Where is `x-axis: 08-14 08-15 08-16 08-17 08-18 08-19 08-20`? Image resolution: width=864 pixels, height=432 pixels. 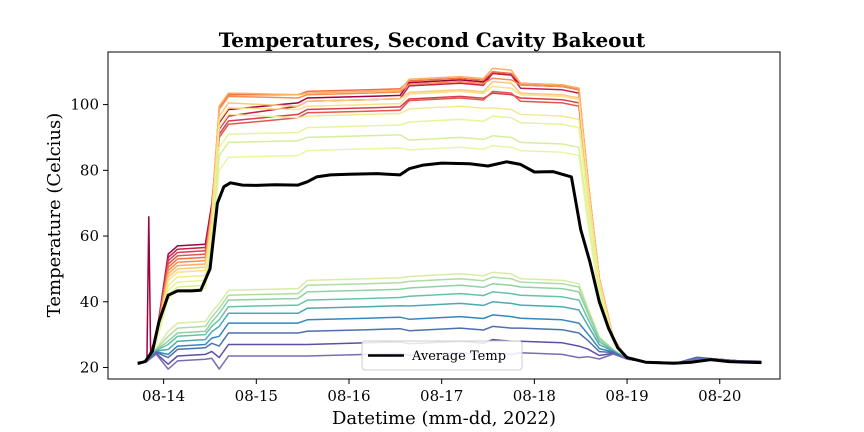
x-axis: 08-14 08-15 08-16 08-17 08-18 08-19 08-20 is located at coordinates (441, 392).